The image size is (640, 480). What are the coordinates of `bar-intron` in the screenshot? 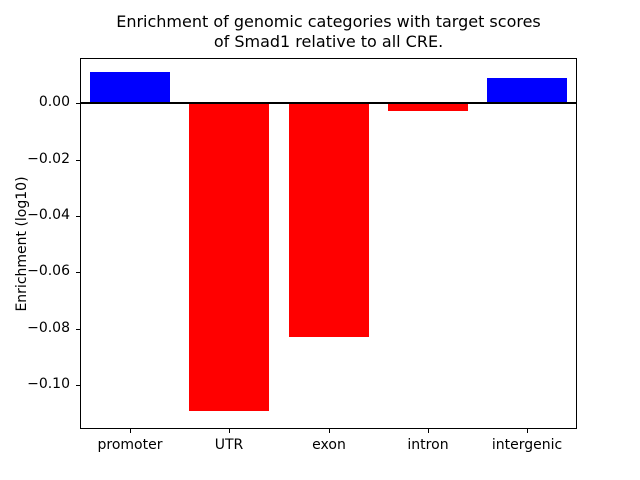 It's located at (428, 107).